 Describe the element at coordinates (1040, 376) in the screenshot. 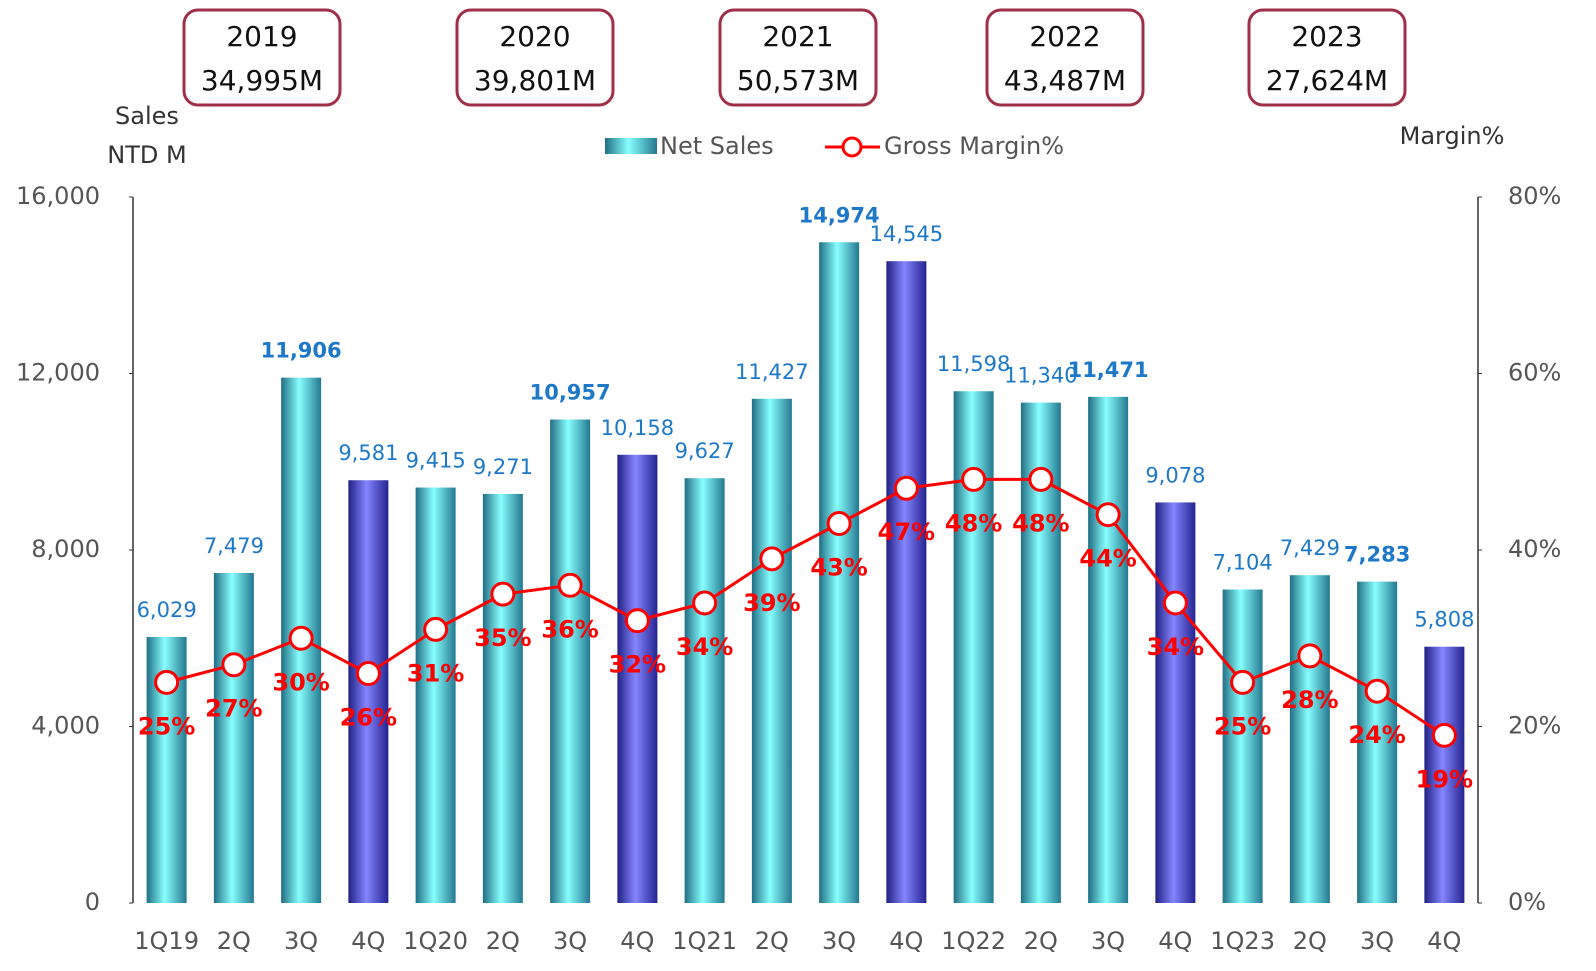

I see `bar-value-label: 11,340` at that location.